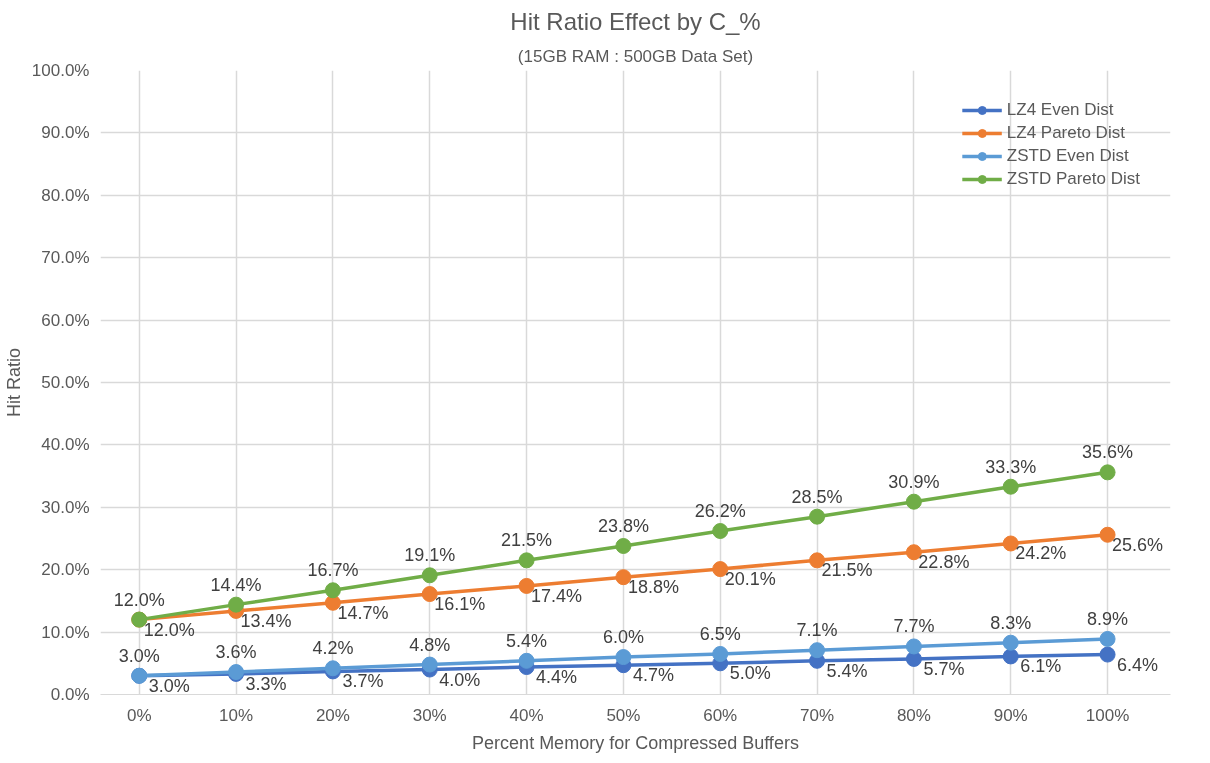  What do you see at coordinates (623, 715) in the screenshot?
I see `x-tick-label: 50%` at bounding box center [623, 715].